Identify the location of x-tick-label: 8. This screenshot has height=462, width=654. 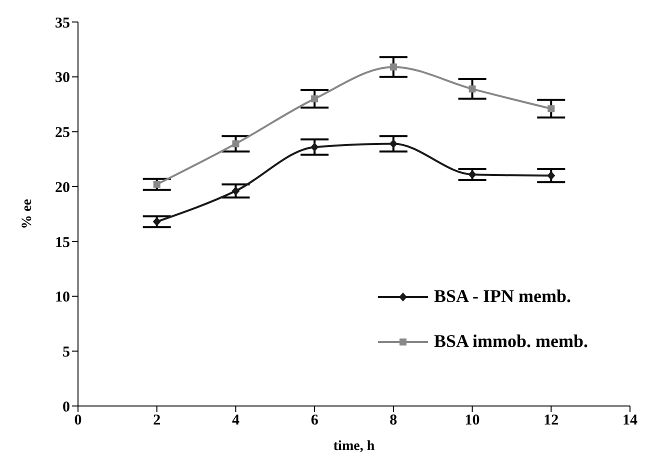
(394, 420).